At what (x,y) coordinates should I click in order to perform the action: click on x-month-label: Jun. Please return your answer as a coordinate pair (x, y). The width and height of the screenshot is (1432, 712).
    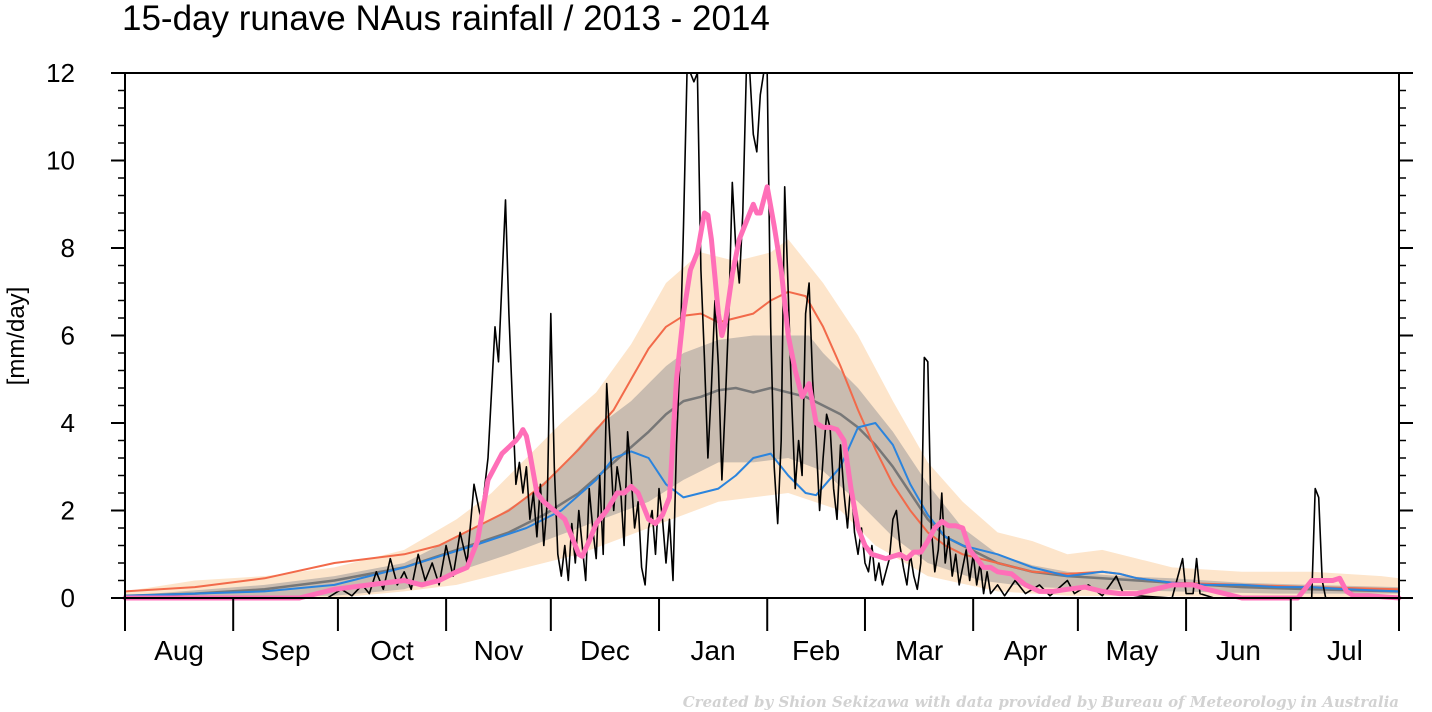
    Looking at the image, I should click on (1238, 650).